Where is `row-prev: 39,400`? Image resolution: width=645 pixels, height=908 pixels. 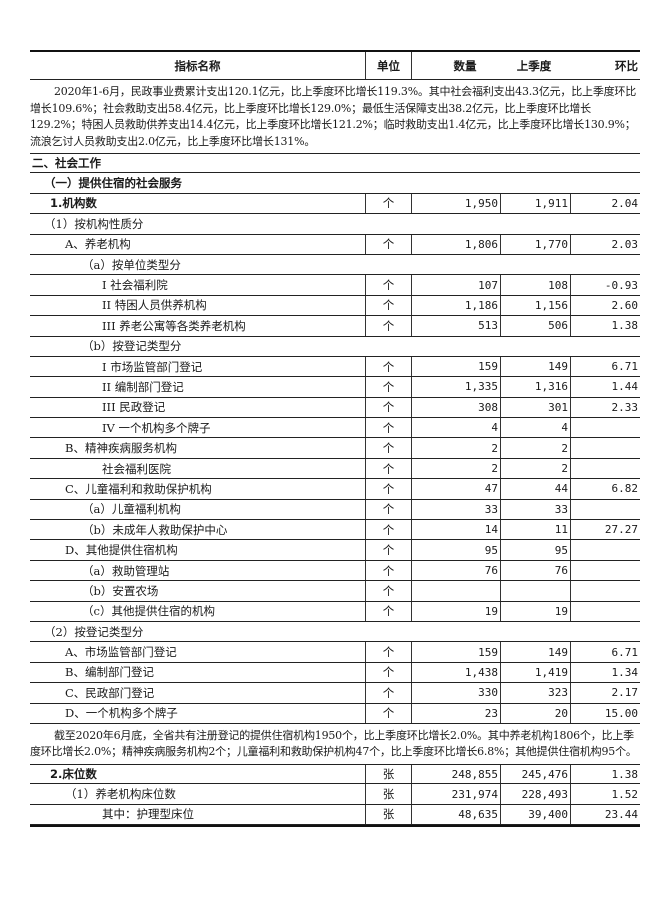
row-prev: 39,400 is located at coordinates (535, 814).